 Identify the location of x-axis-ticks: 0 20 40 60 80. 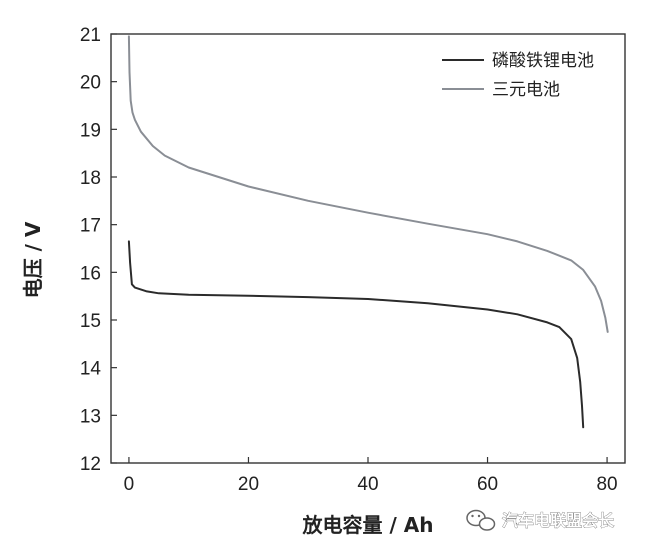
(371, 476).